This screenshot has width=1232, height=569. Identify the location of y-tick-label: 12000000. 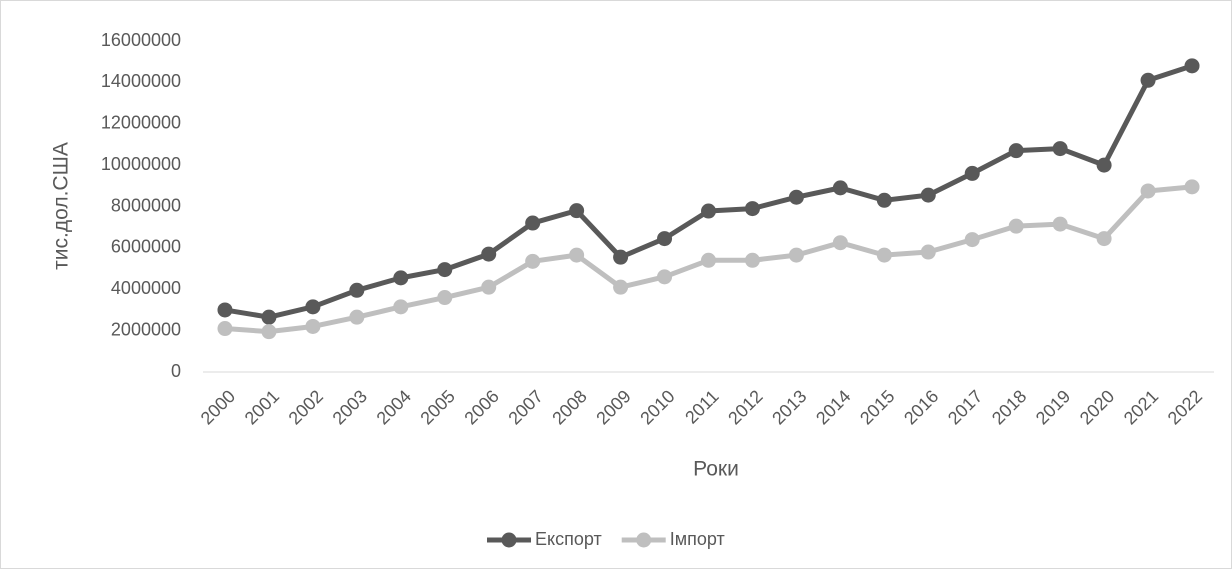
(141, 123).